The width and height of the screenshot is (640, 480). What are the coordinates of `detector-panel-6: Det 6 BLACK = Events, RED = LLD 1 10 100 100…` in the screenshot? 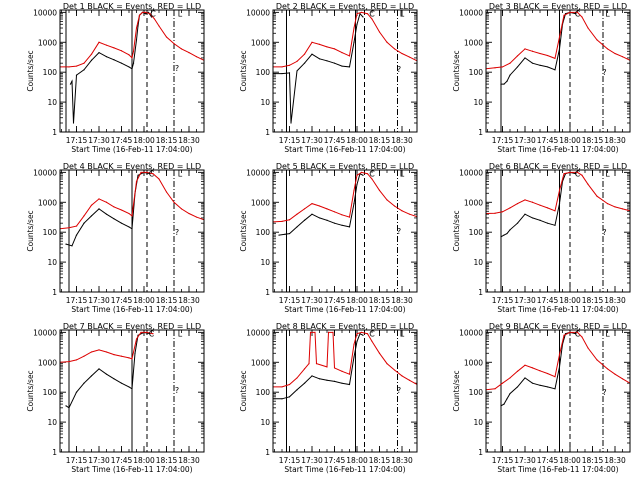 It's located at (541, 238).